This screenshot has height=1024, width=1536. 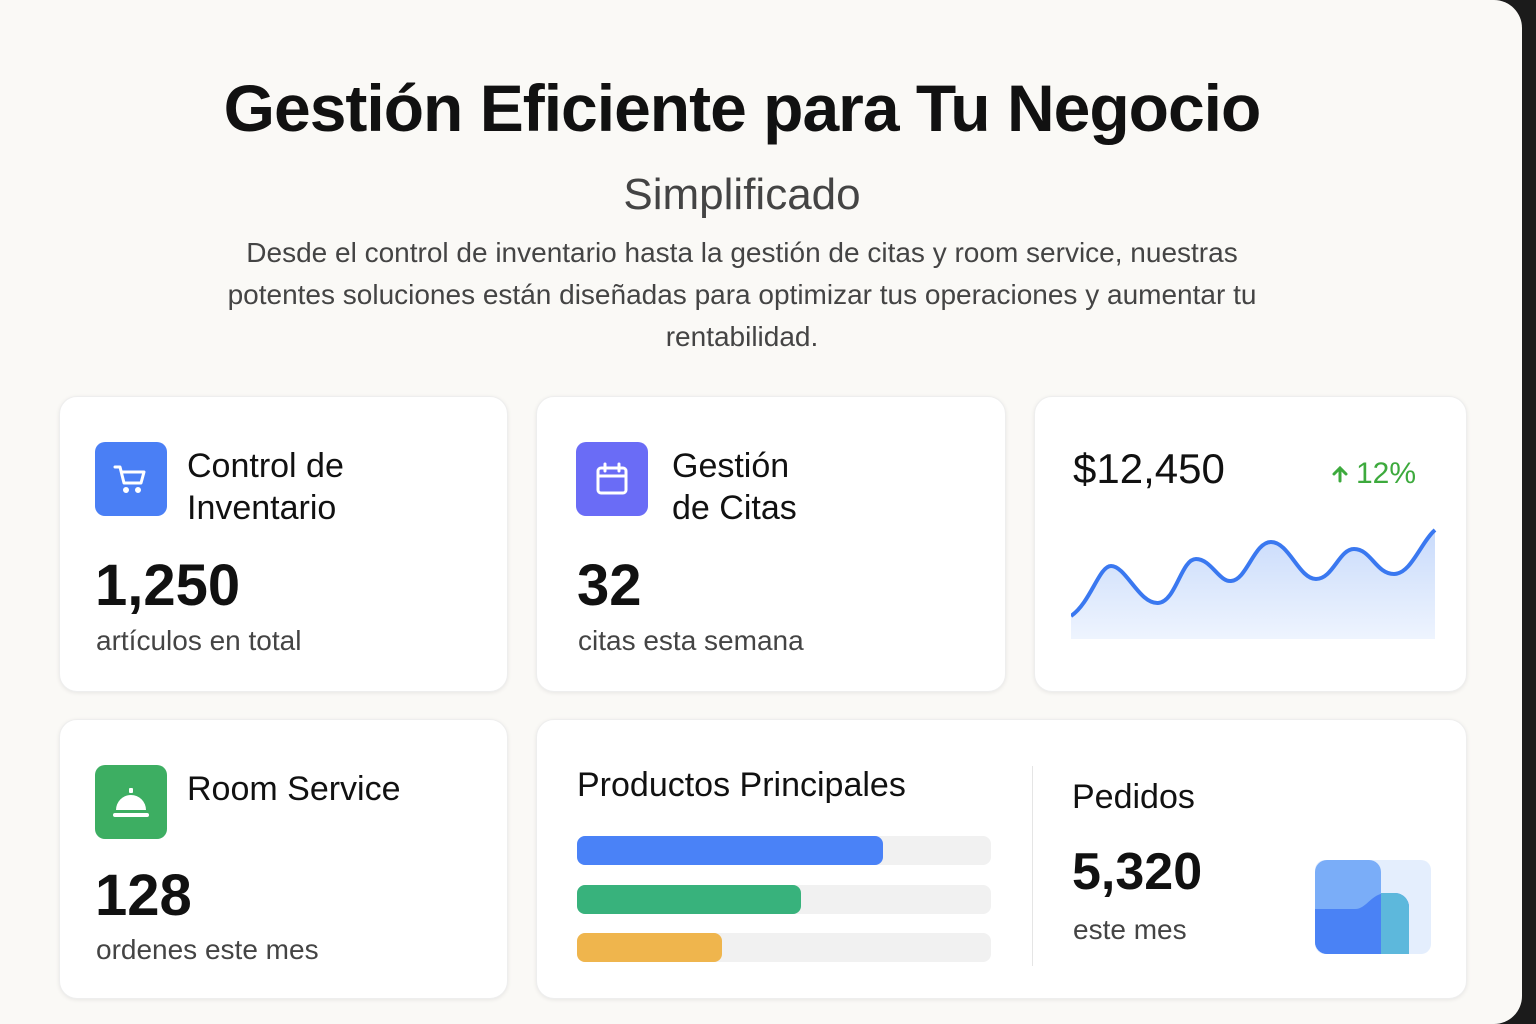 I want to click on room-service-title: Room Service, so click(x=294, y=789).